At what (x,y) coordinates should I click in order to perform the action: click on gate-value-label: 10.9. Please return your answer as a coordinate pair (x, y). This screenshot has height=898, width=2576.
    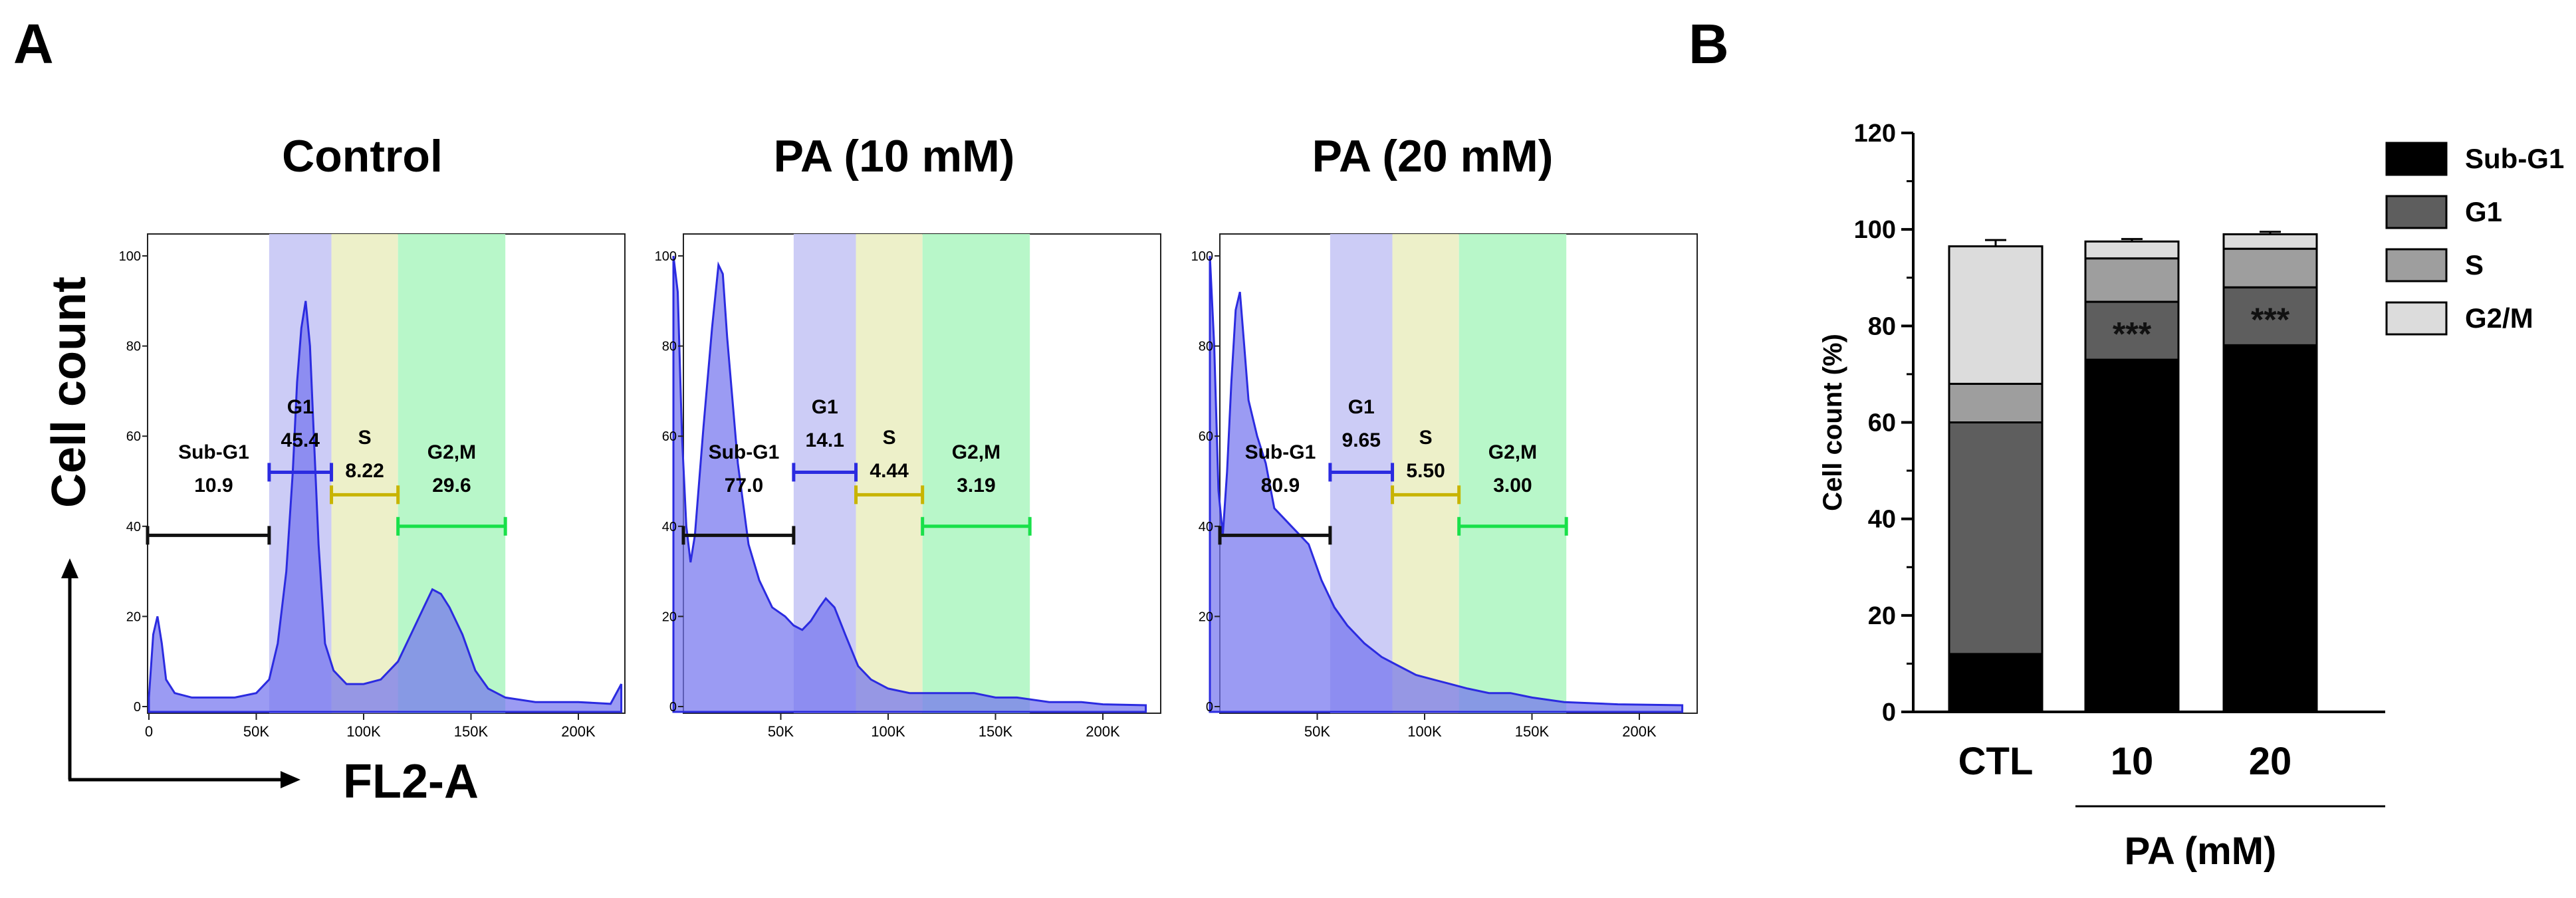
    Looking at the image, I should click on (213, 486).